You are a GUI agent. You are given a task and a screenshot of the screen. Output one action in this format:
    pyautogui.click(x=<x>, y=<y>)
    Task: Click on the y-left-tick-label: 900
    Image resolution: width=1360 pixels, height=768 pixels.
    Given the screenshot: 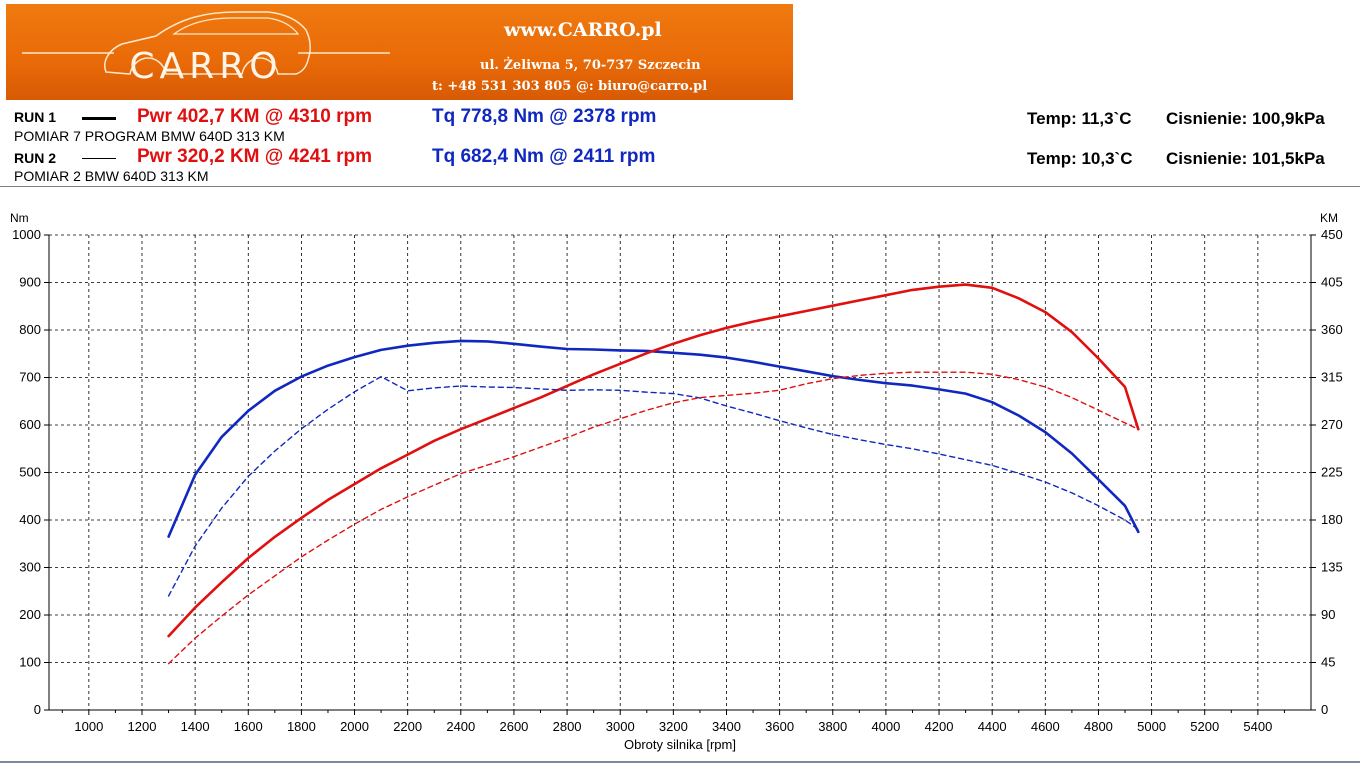 What is the action you would take?
    pyautogui.click(x=30, y=282)
    